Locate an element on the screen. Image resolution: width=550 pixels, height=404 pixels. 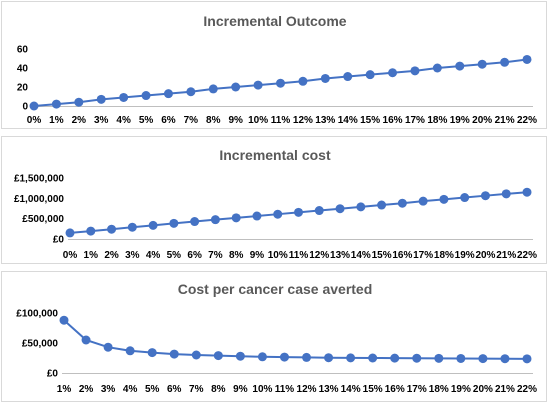
x-tick-label: 4% is located at coordinates (123, 120).